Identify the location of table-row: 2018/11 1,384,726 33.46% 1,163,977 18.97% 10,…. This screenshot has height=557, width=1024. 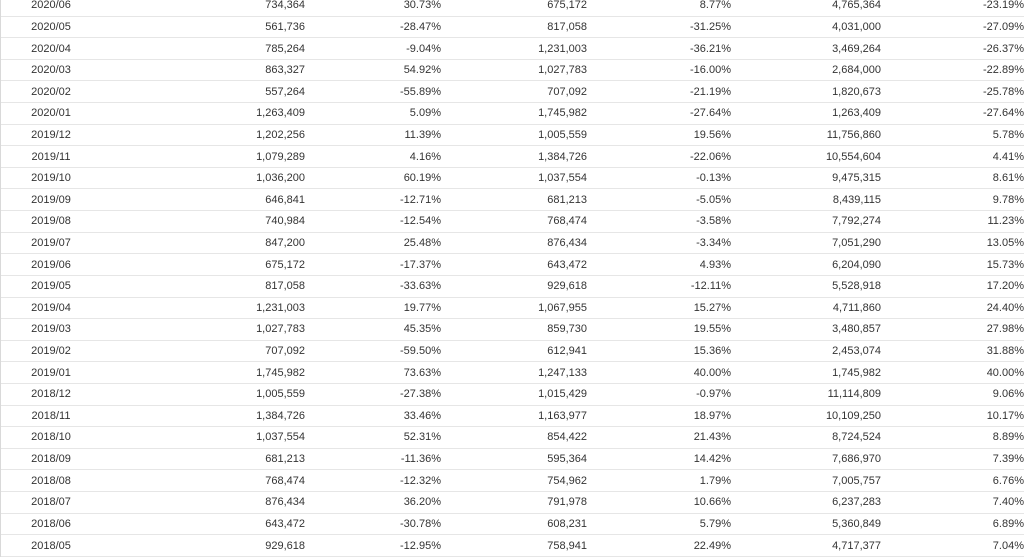
(512, 416).